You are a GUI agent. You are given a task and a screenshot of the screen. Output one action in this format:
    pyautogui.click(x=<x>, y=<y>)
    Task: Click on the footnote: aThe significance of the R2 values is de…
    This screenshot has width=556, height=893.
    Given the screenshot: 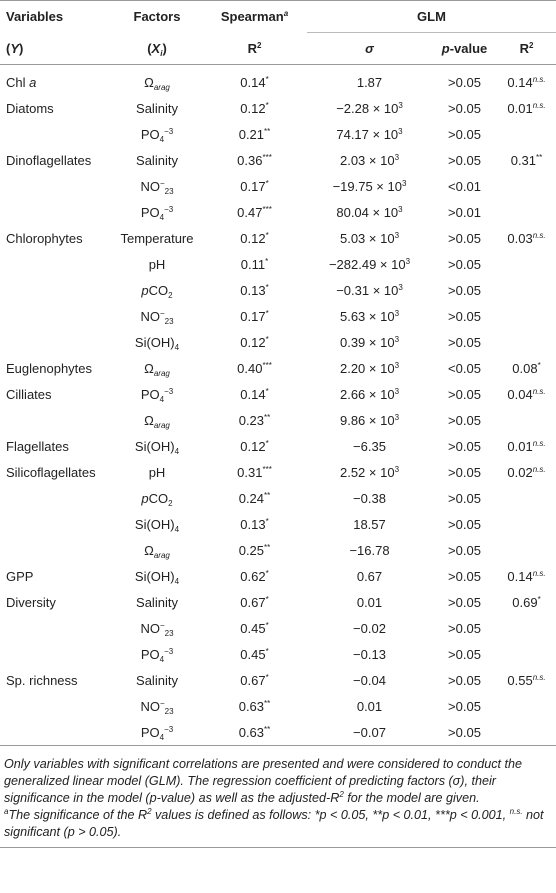 What is the action you would take?
    pyautogui.click(x=278, y=824)
    